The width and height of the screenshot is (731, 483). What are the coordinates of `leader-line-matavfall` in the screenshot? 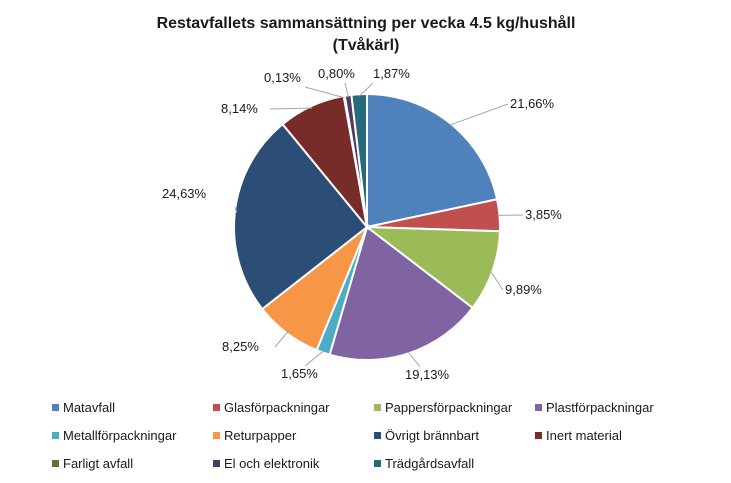 It's located at (479, 114).